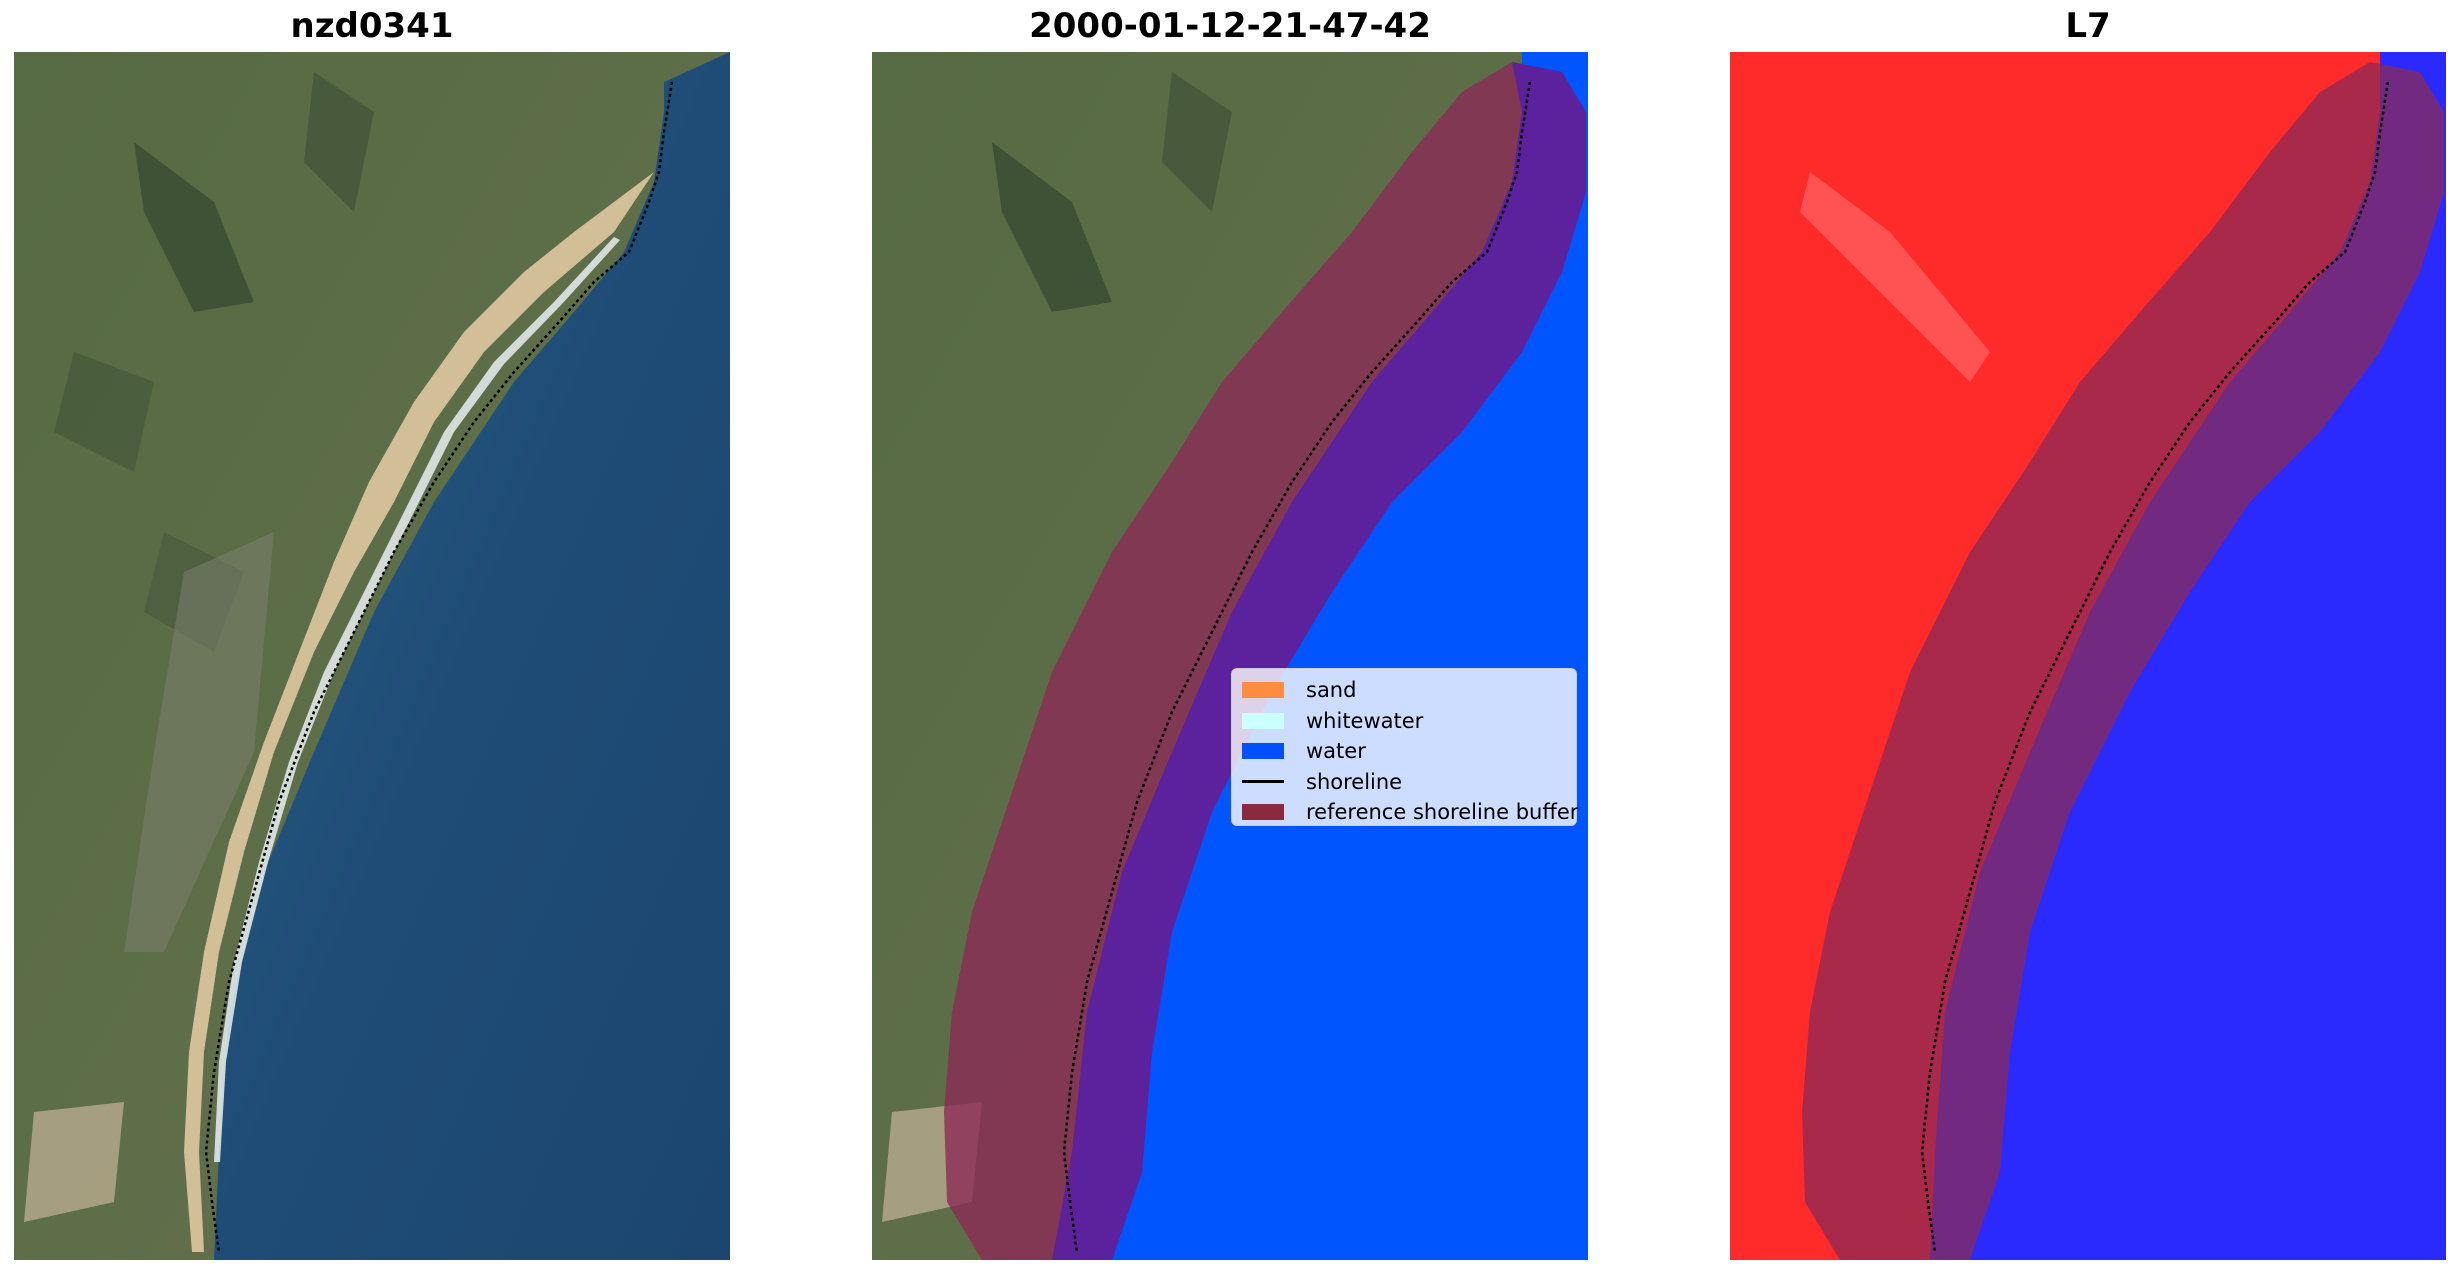 This screenshot has height=1279, width=2460. I want to click on sand-swatch, so click(1263, 690).